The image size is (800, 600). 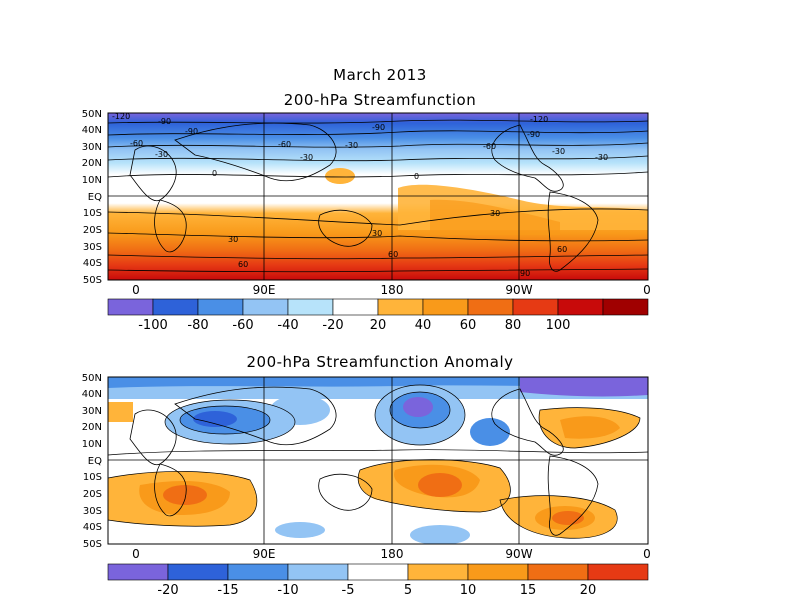 I want to click on lat-tick-label: 10S, so click(x=92, y=477).